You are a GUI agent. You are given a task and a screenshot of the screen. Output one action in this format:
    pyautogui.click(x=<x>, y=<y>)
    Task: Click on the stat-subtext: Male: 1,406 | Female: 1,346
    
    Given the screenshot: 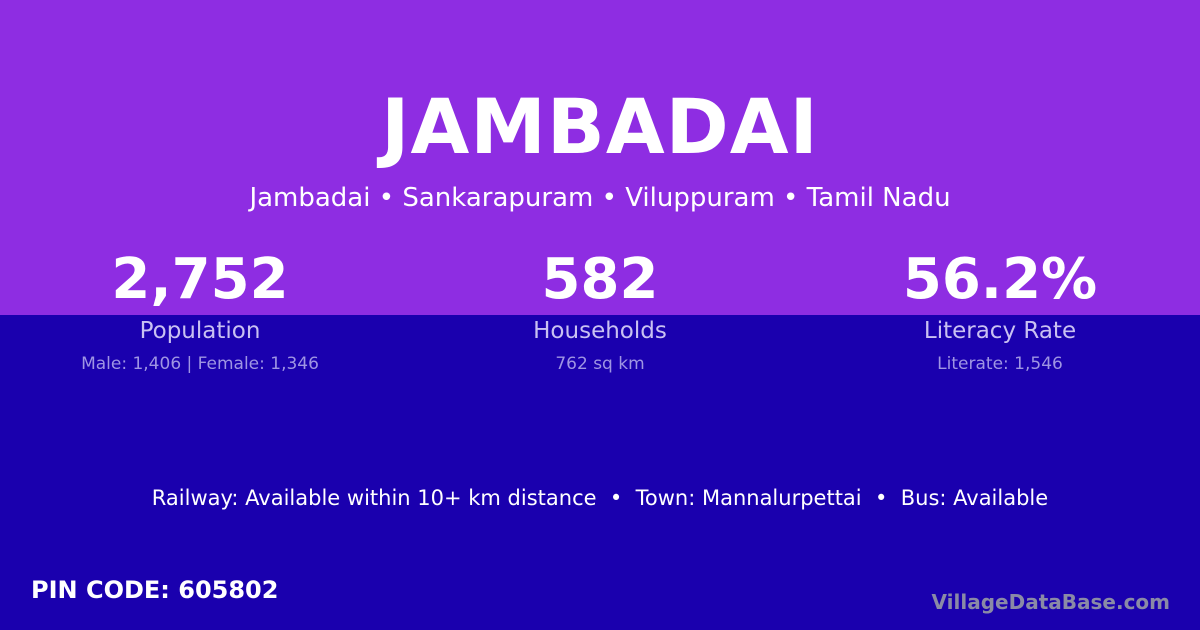 What is the action you would take?
    pyautogui.click(x=200, y=364)
    